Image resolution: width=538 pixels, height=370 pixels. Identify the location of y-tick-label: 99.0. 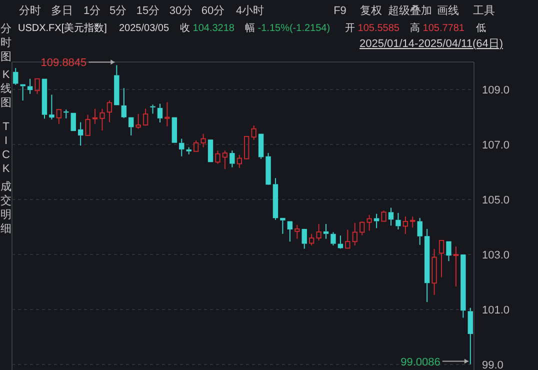
(493, 365).